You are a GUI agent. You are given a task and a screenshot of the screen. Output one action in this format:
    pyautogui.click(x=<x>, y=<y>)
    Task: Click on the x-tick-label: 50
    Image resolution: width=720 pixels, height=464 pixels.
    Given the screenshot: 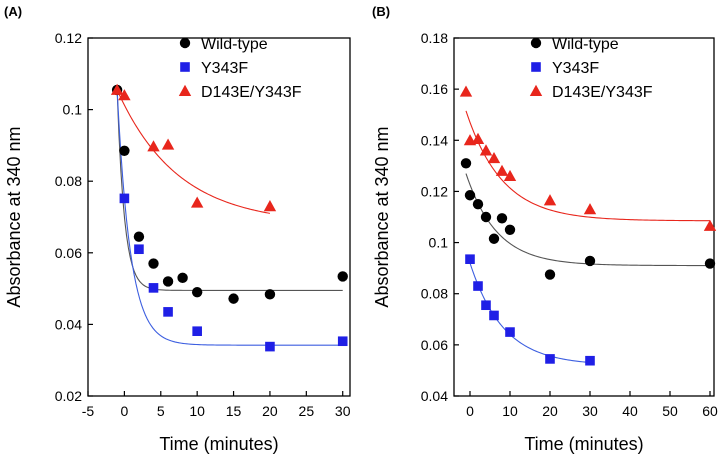 What is the action you would take?
    pyautogui.click(x=670, y=411)
    